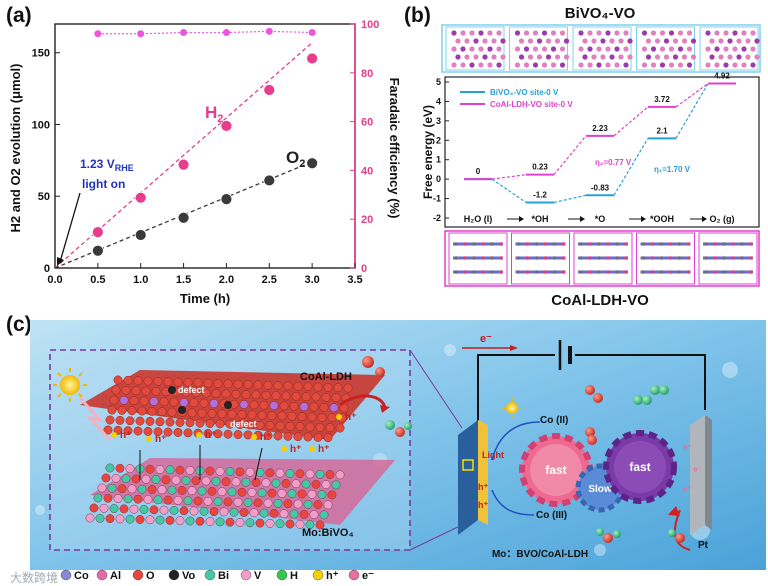 The image size is (768, 586). I want to click on bivo4-layer, so click(240, 494).